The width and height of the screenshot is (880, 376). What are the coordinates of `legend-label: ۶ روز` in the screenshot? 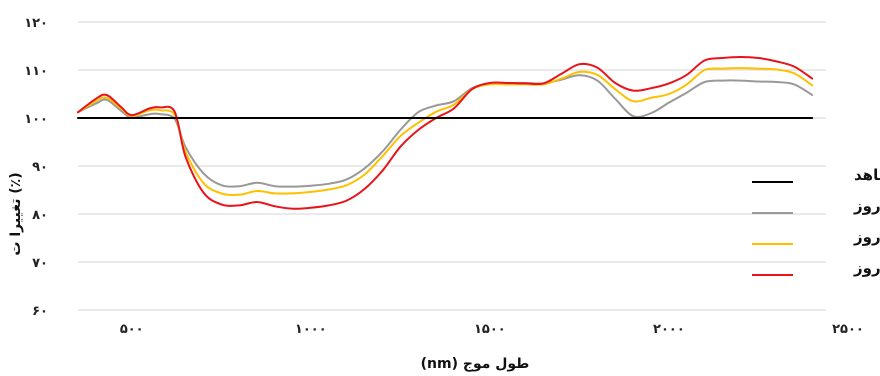 It's located at (866, 268).